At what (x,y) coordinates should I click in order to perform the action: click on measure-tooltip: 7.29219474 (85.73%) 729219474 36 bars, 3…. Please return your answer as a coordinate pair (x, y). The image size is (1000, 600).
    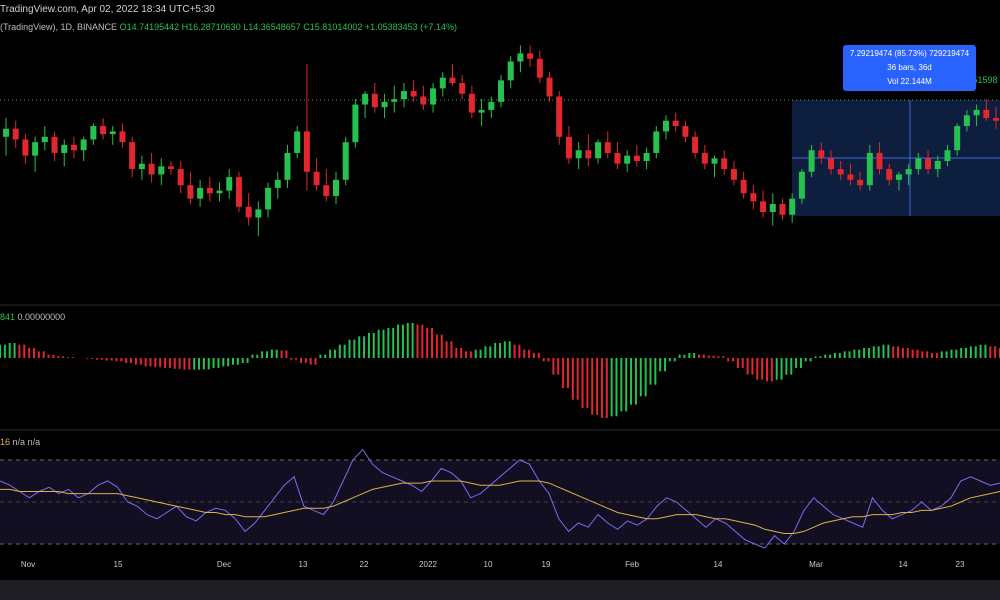
    Looking at the image, I should click on (909, 68).